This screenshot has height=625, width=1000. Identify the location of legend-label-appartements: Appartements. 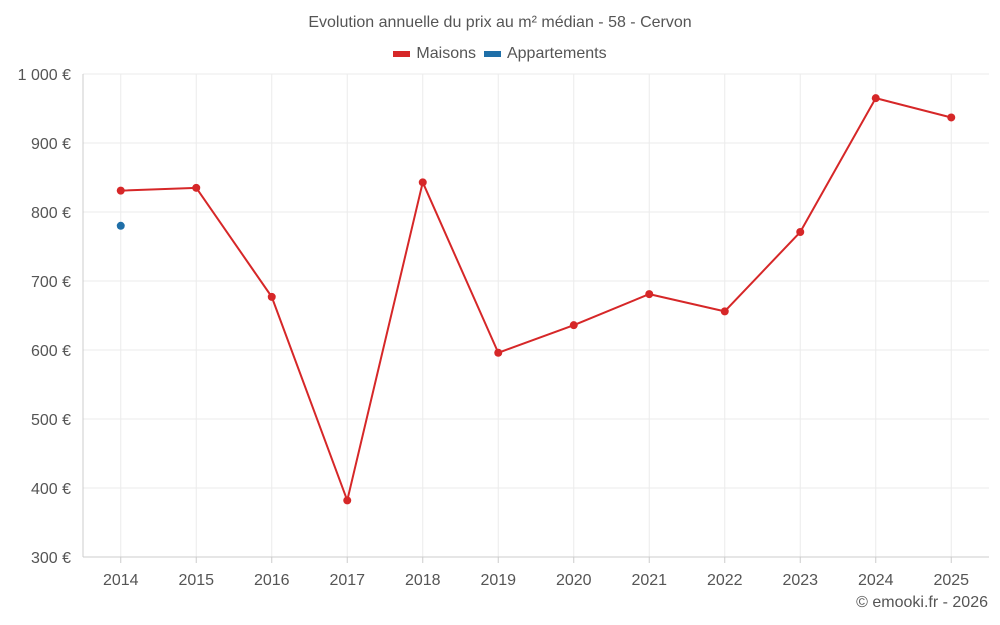
(556, 53).